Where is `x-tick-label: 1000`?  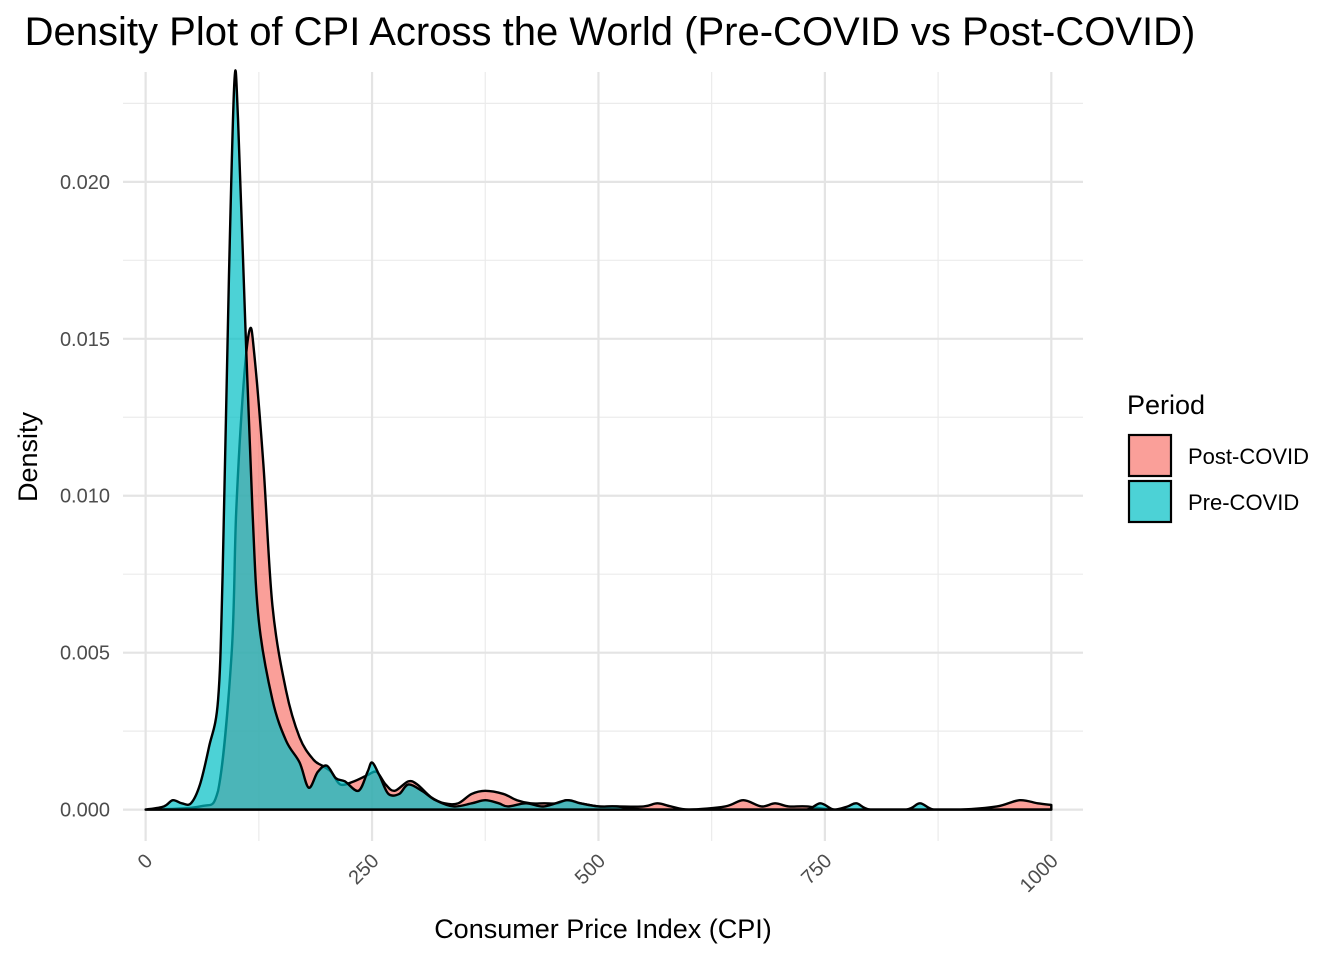
x-tick-label: 1000 is located at coordinates (1039, 873).